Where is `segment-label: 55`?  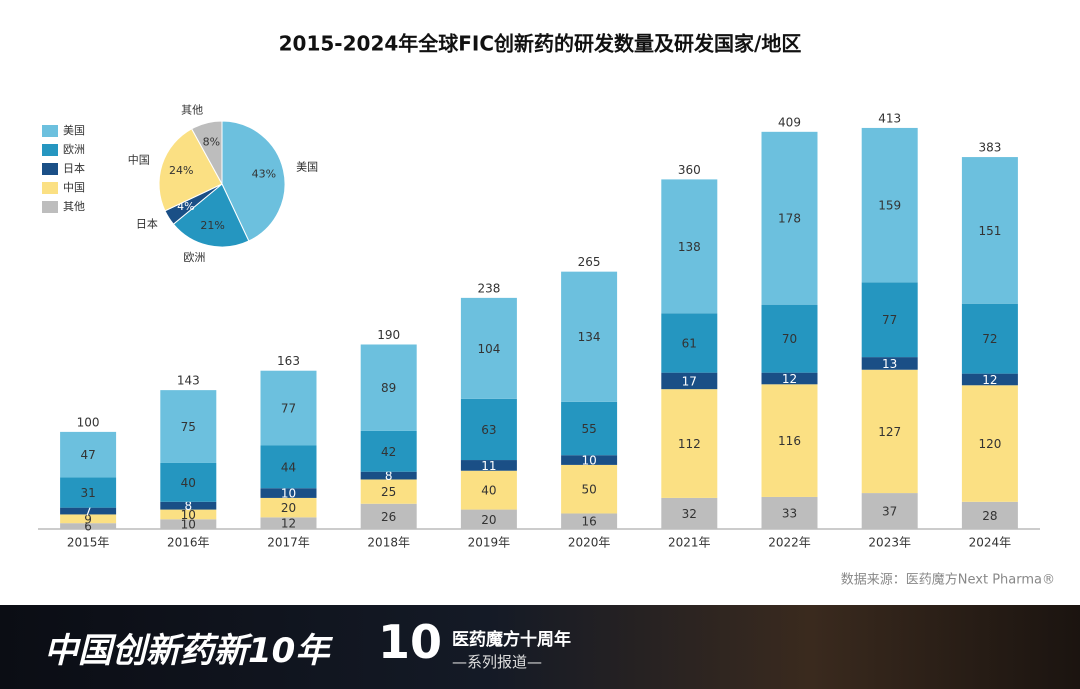 segment-label: 55 is located at coordinates (588, 429).